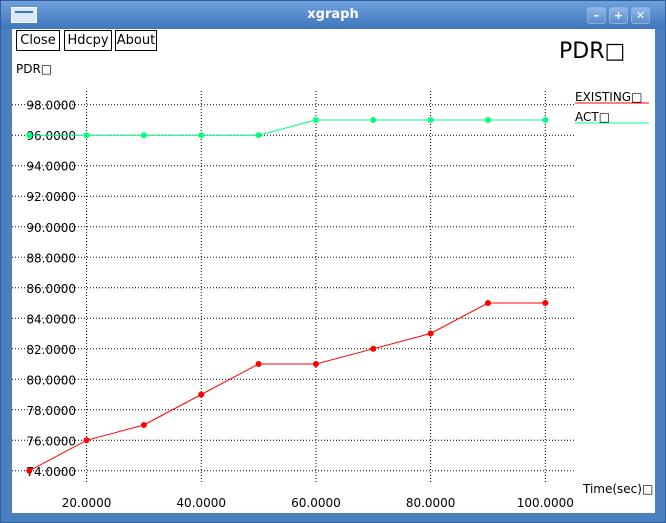 The image size is (666, 523). I want to click on minimize-icon: –, so click(596, 15).